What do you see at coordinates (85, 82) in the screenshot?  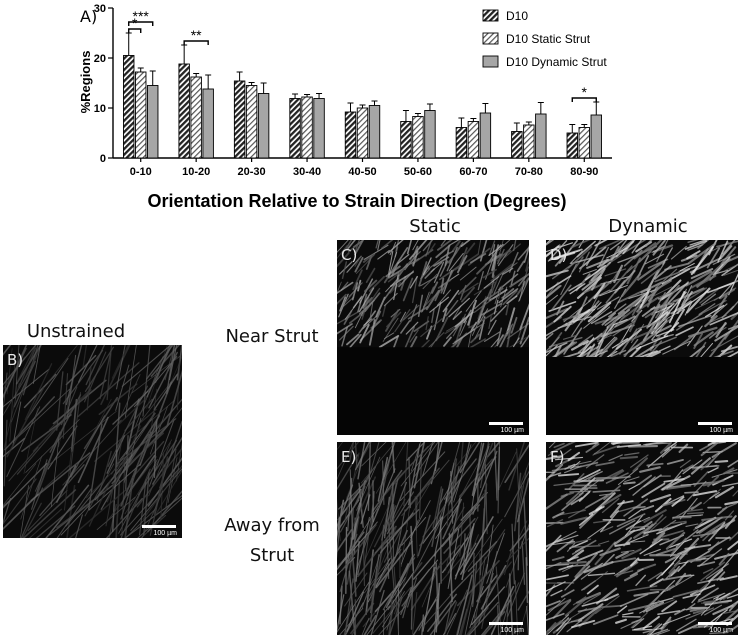 I see `y-axis-title: %Regions` at bounding box center [85, 82].